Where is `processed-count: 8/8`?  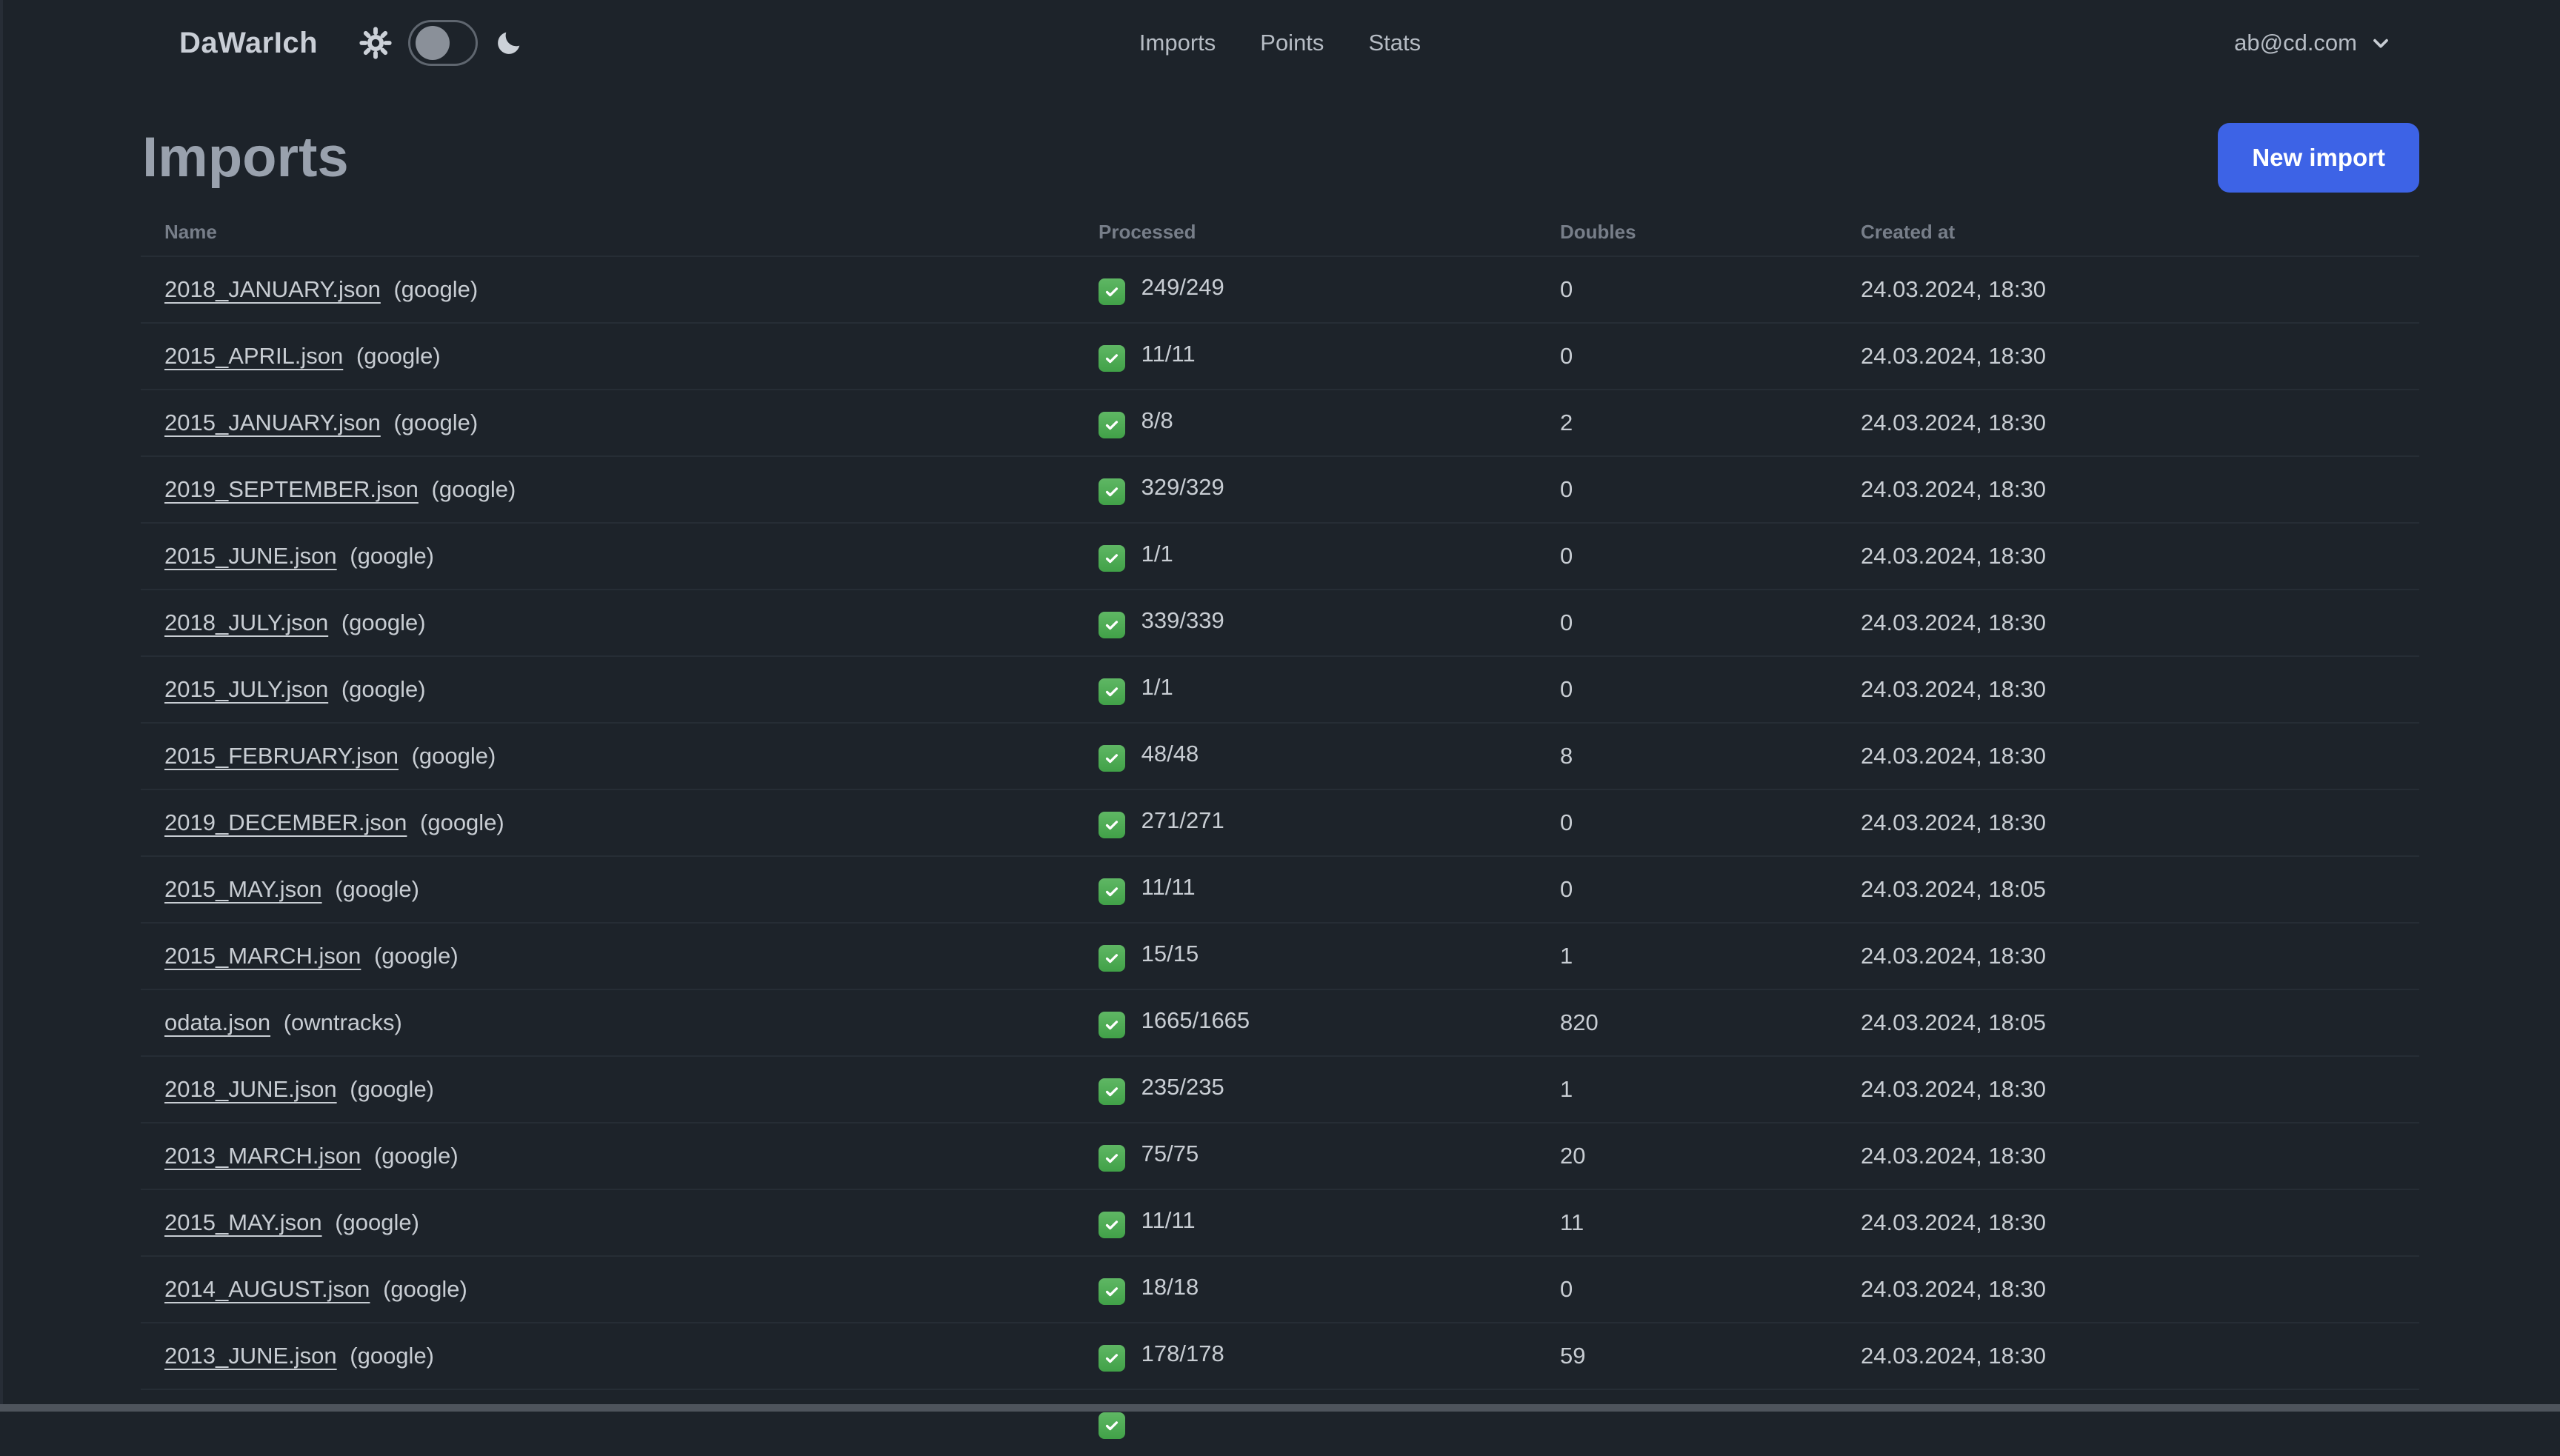 processed-count: 8/8 is located at coordinates (1157, 420).